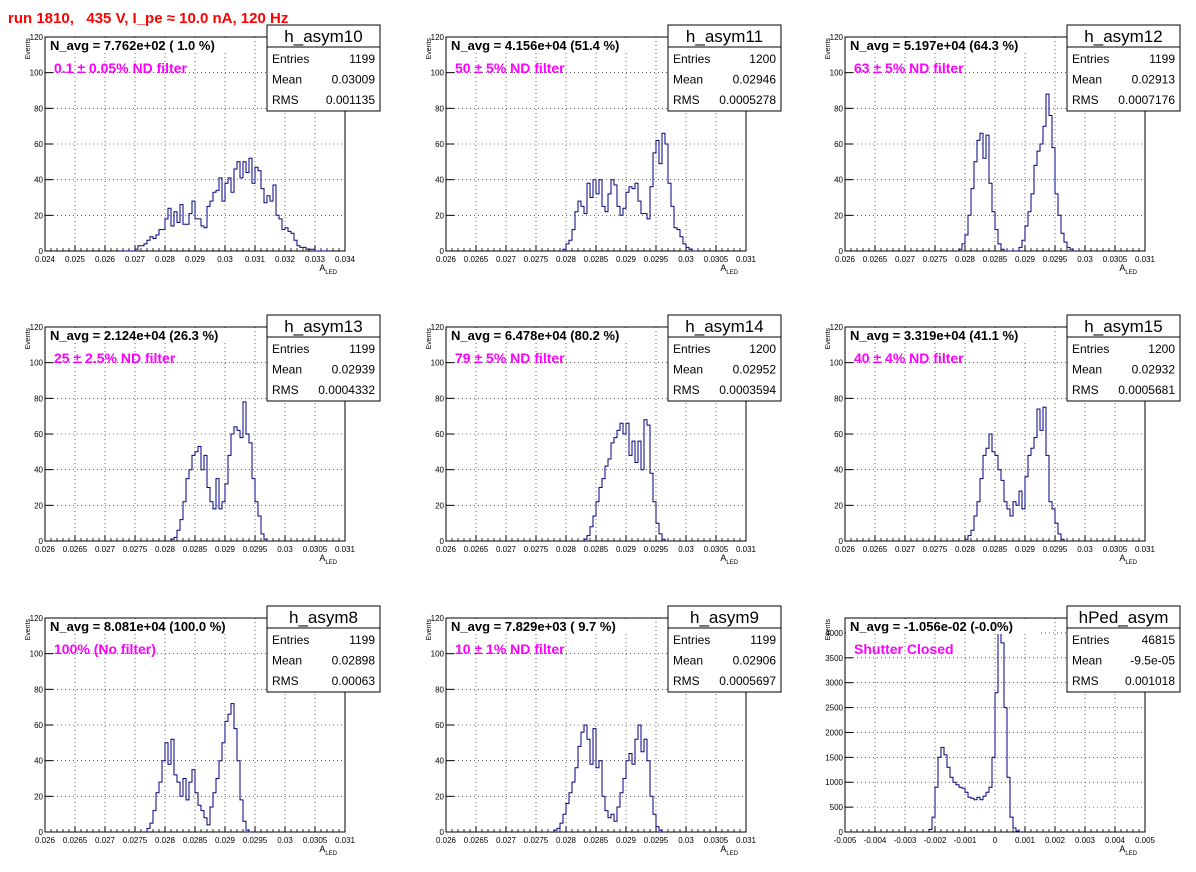 The image size is (1196, 872). Describe the element at coordinates (724, 617) in the screenshot. I see `histogram-name: h_asym9` at that location.